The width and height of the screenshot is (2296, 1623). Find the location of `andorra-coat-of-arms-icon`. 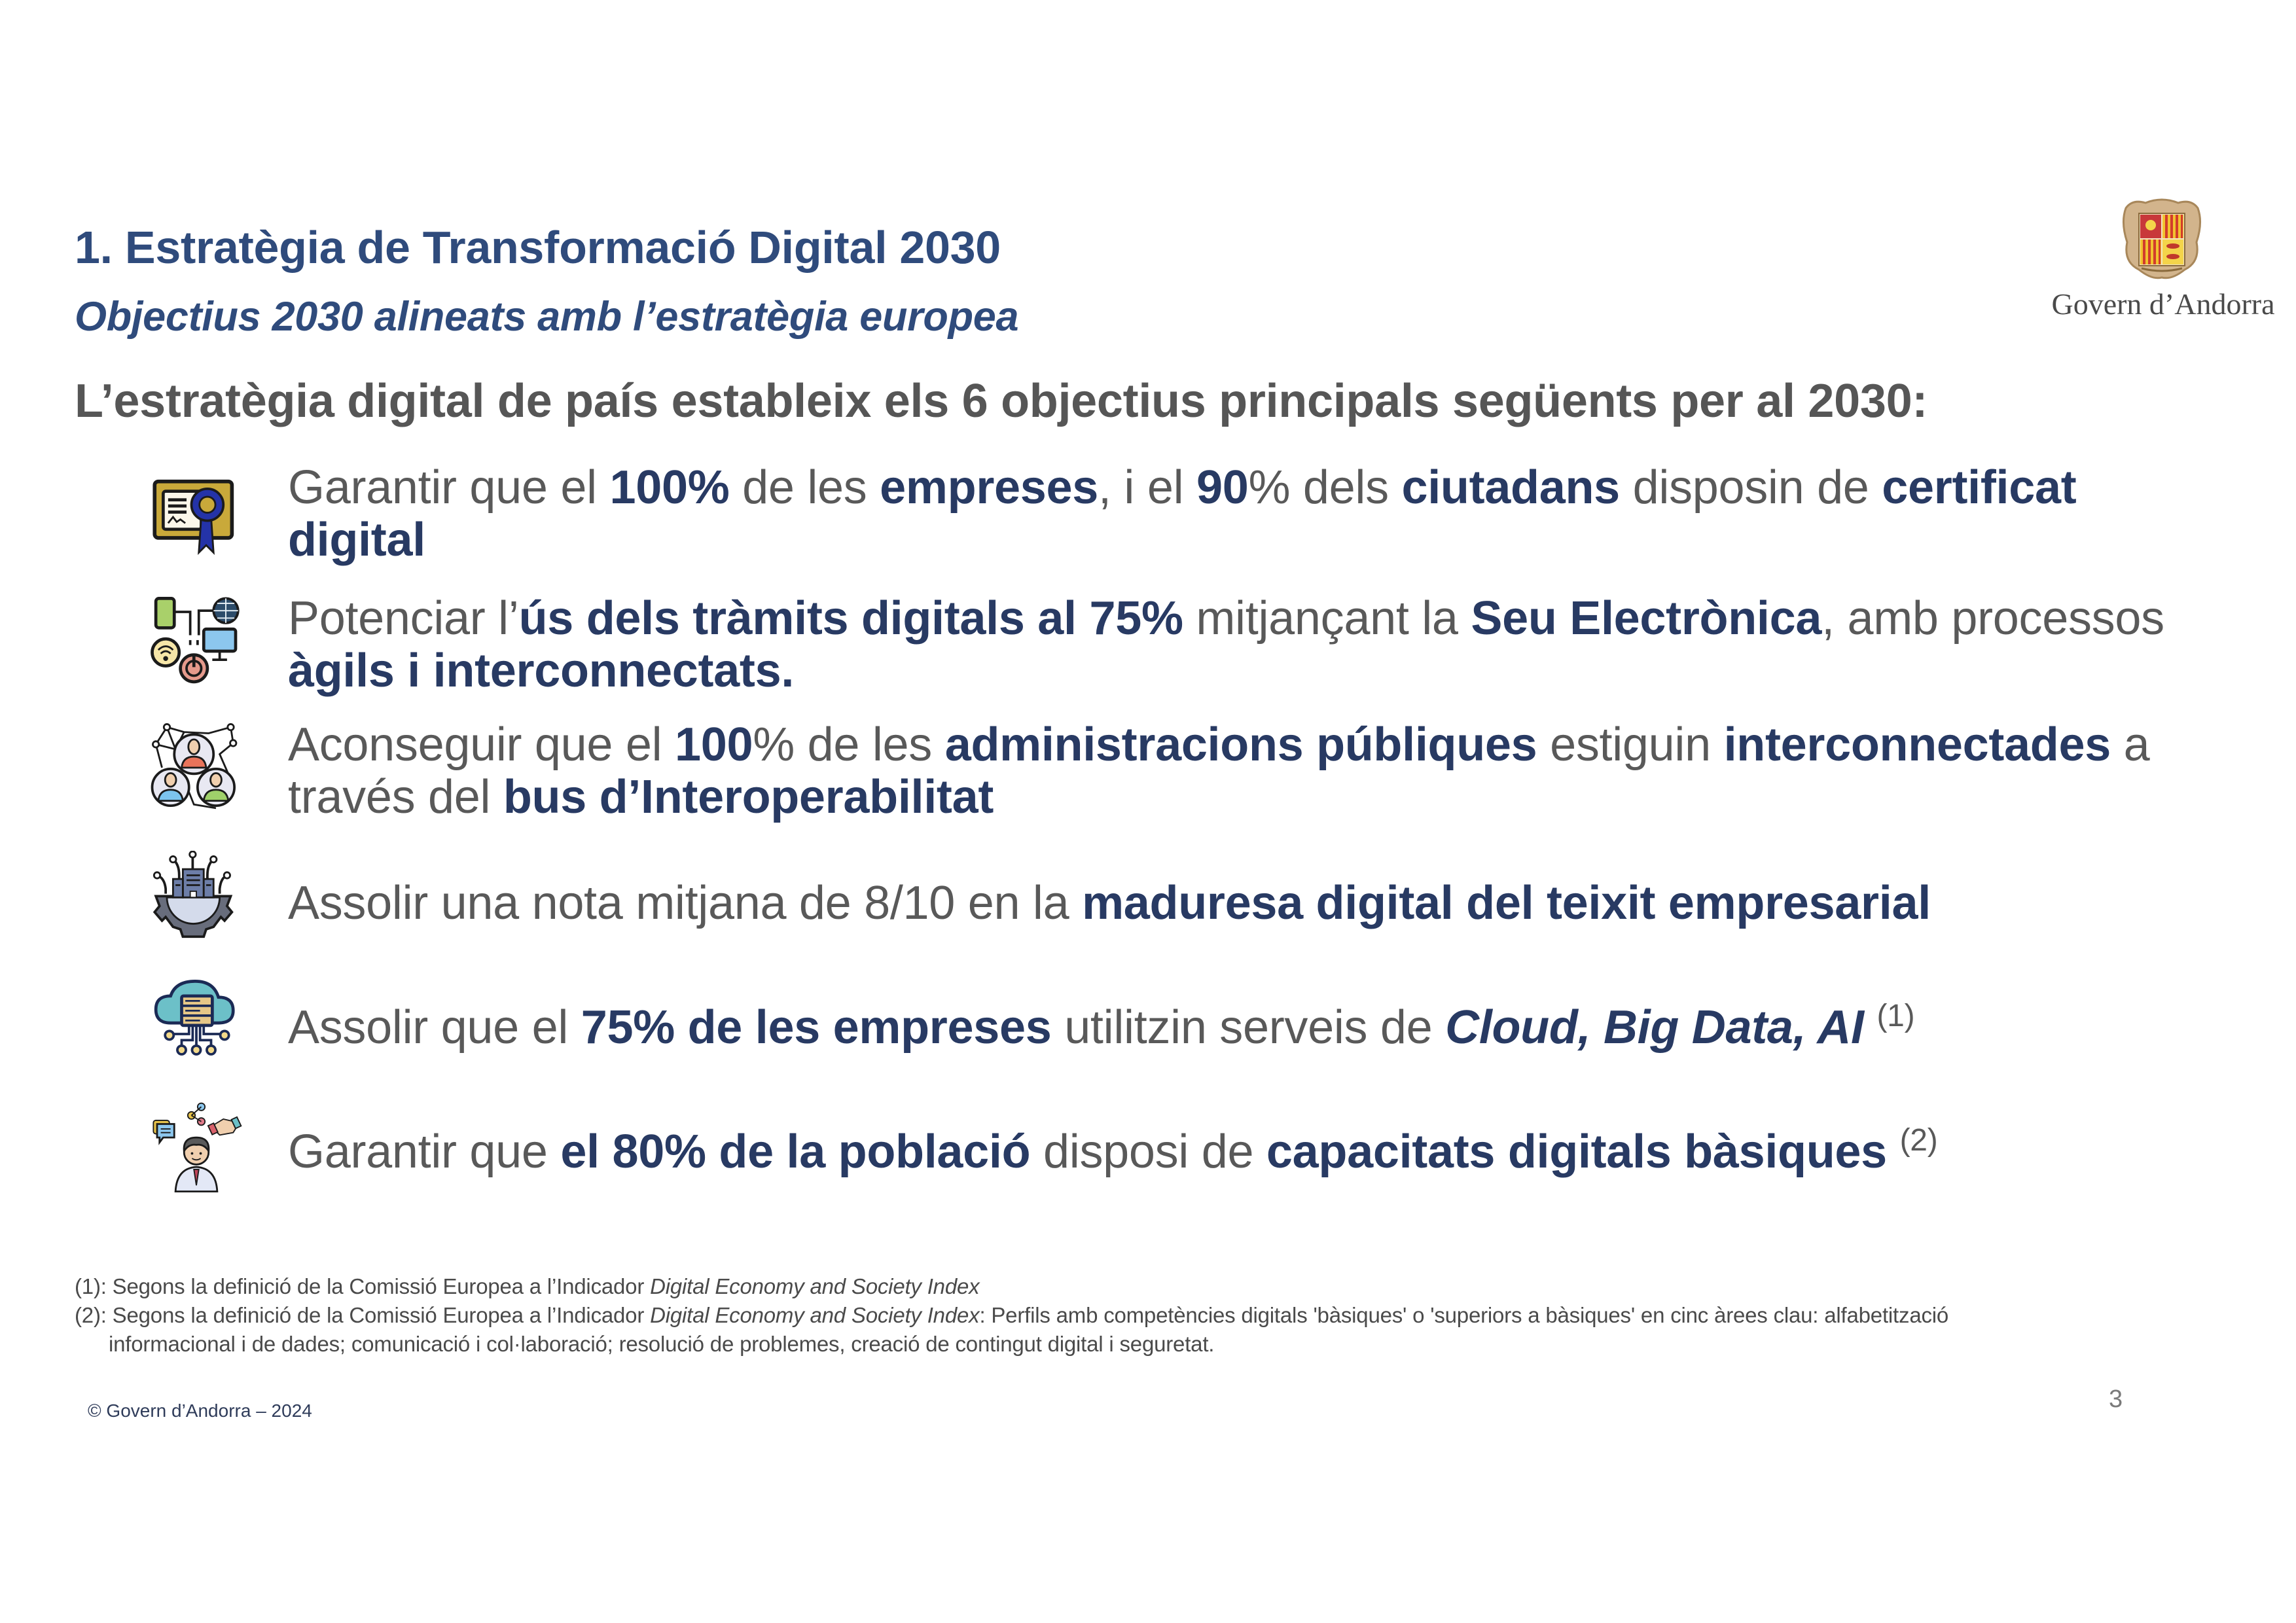

andorra-coat-of-arms-icon is located at coordinates (2162, 238).